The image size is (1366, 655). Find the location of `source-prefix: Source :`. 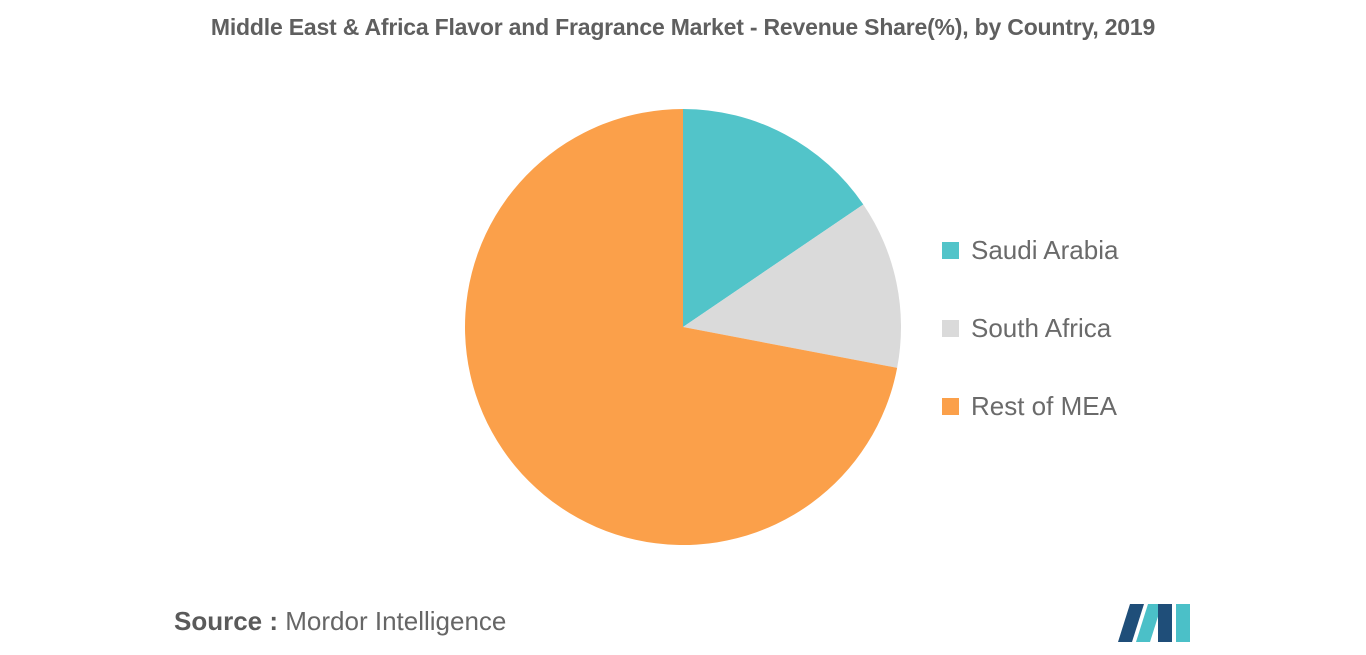

source-prefix: Source : is located at coordinates (226, 621).